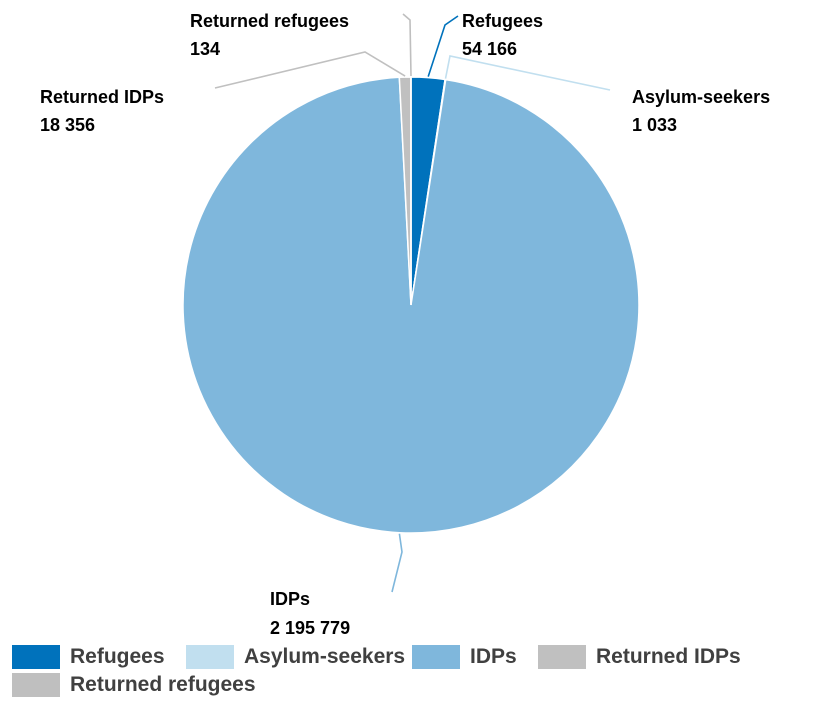 Image resolution: width=815 pixels, height=726 pixels. What do you see at coordinates (117, 656) in the screenshot?
I see `legend-label: Refugees` at bounding box center [117, 656].